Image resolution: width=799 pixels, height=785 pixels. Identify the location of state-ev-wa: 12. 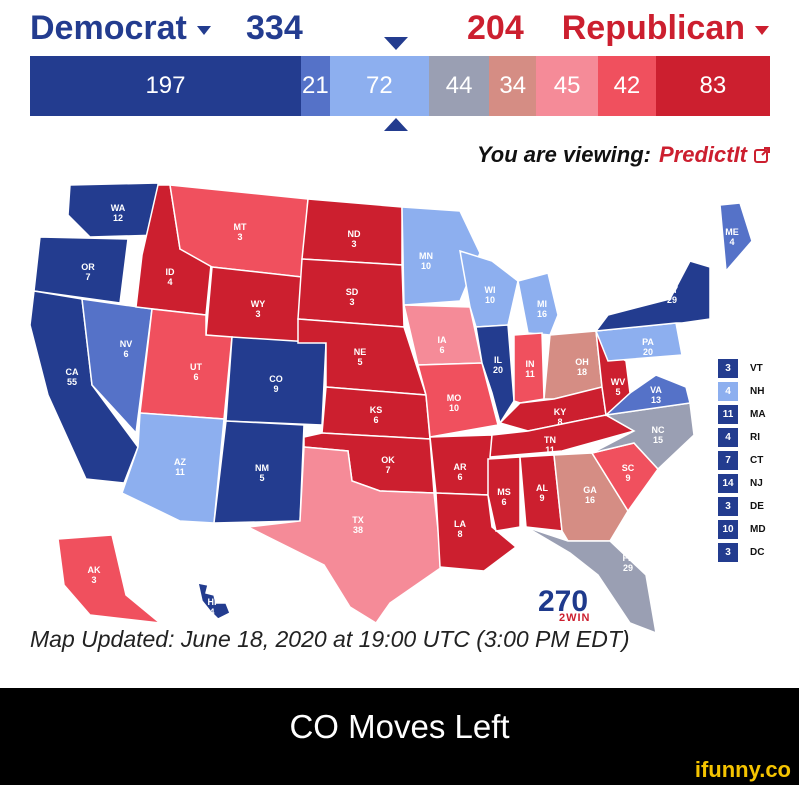
(118, 218).